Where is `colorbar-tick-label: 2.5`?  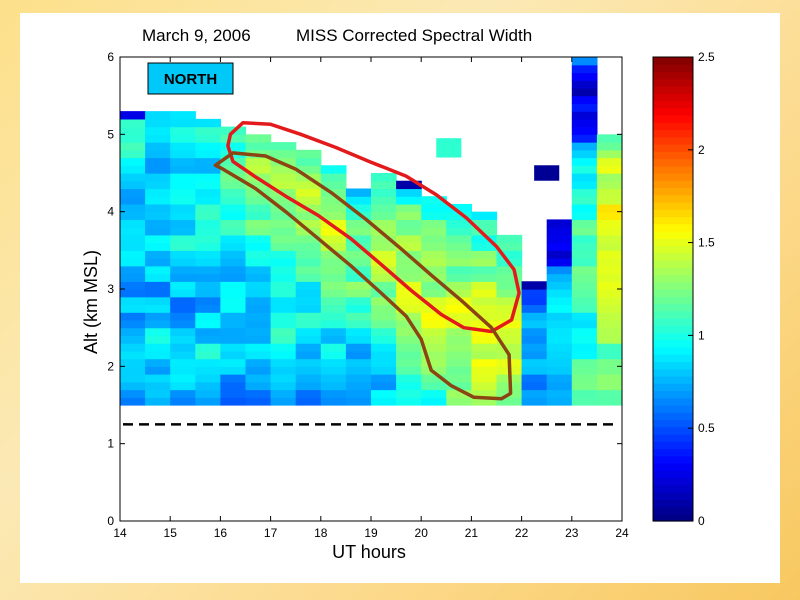
colorbar-tick-label: 2.5 is located at coordinates (706, 57).